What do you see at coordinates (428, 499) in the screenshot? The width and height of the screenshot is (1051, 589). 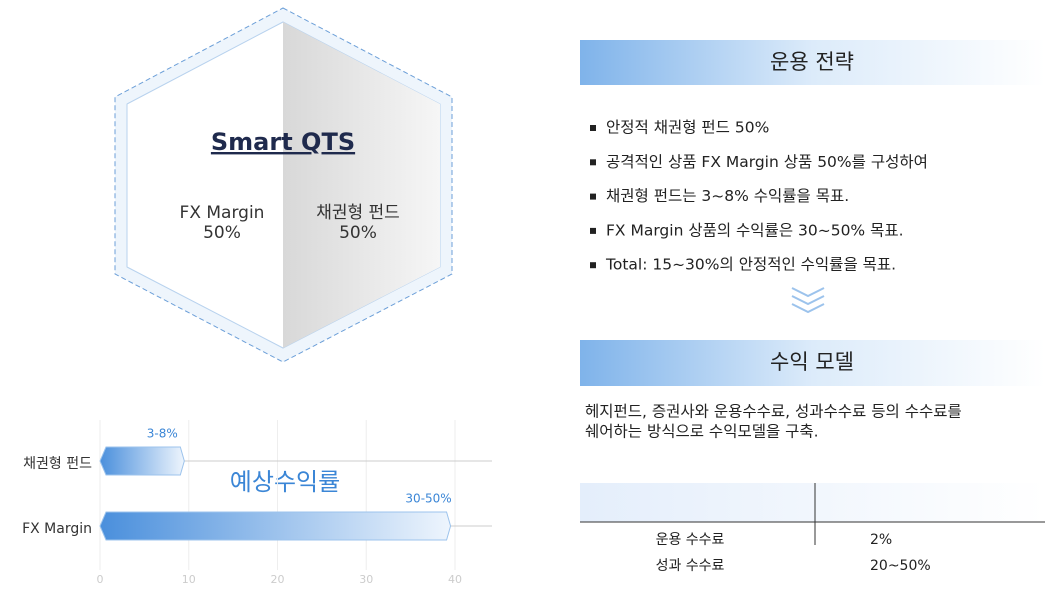 I see `annotation: 30-50%` at bounding box center [428, 499].